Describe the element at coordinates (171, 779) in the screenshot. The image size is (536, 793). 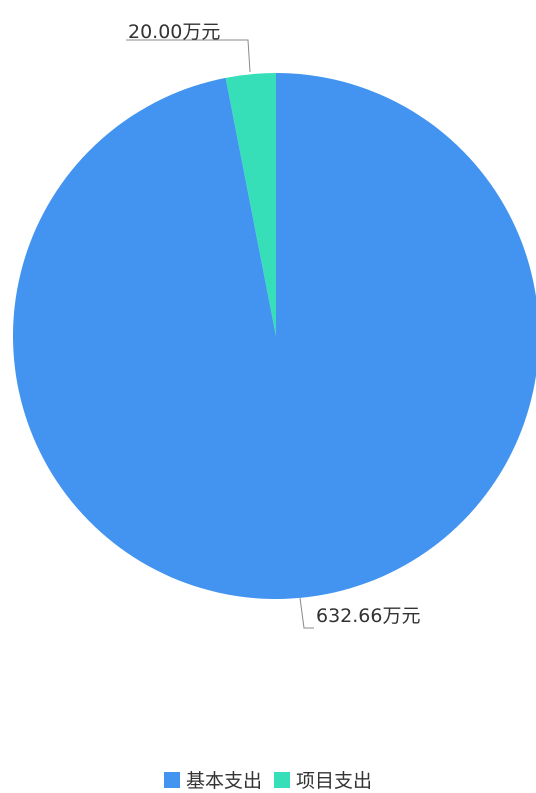
I see `legend-swatch-basic` at that location.